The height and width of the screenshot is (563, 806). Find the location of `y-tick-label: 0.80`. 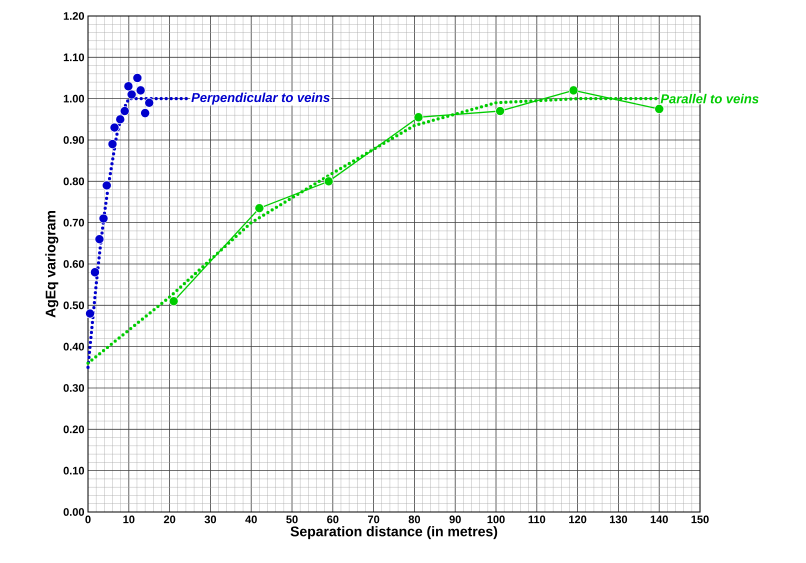

y-tick-label: 0.80 is located at coordinates (74, 181).